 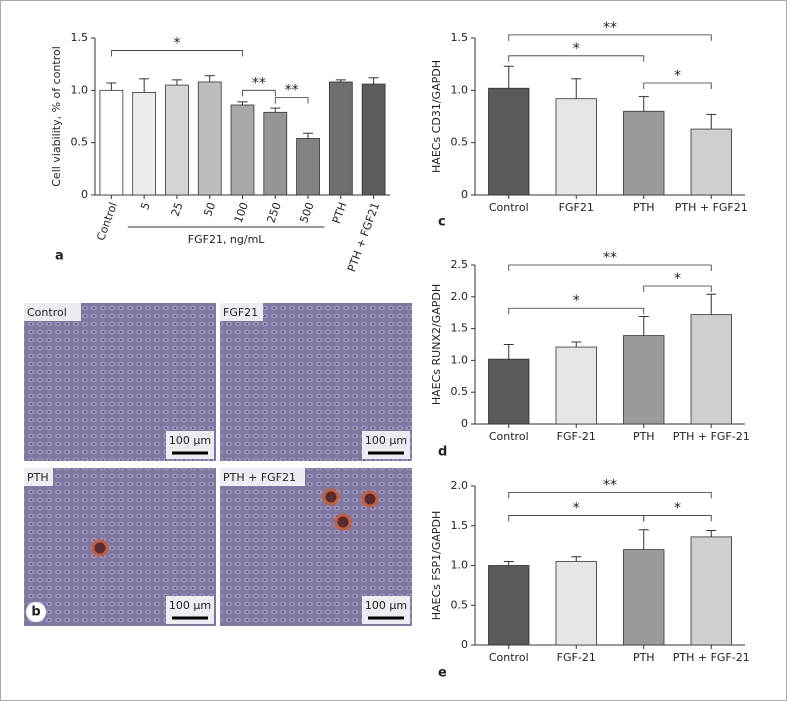 I want to click on panel-letter: e, so click(x=442, y=673).